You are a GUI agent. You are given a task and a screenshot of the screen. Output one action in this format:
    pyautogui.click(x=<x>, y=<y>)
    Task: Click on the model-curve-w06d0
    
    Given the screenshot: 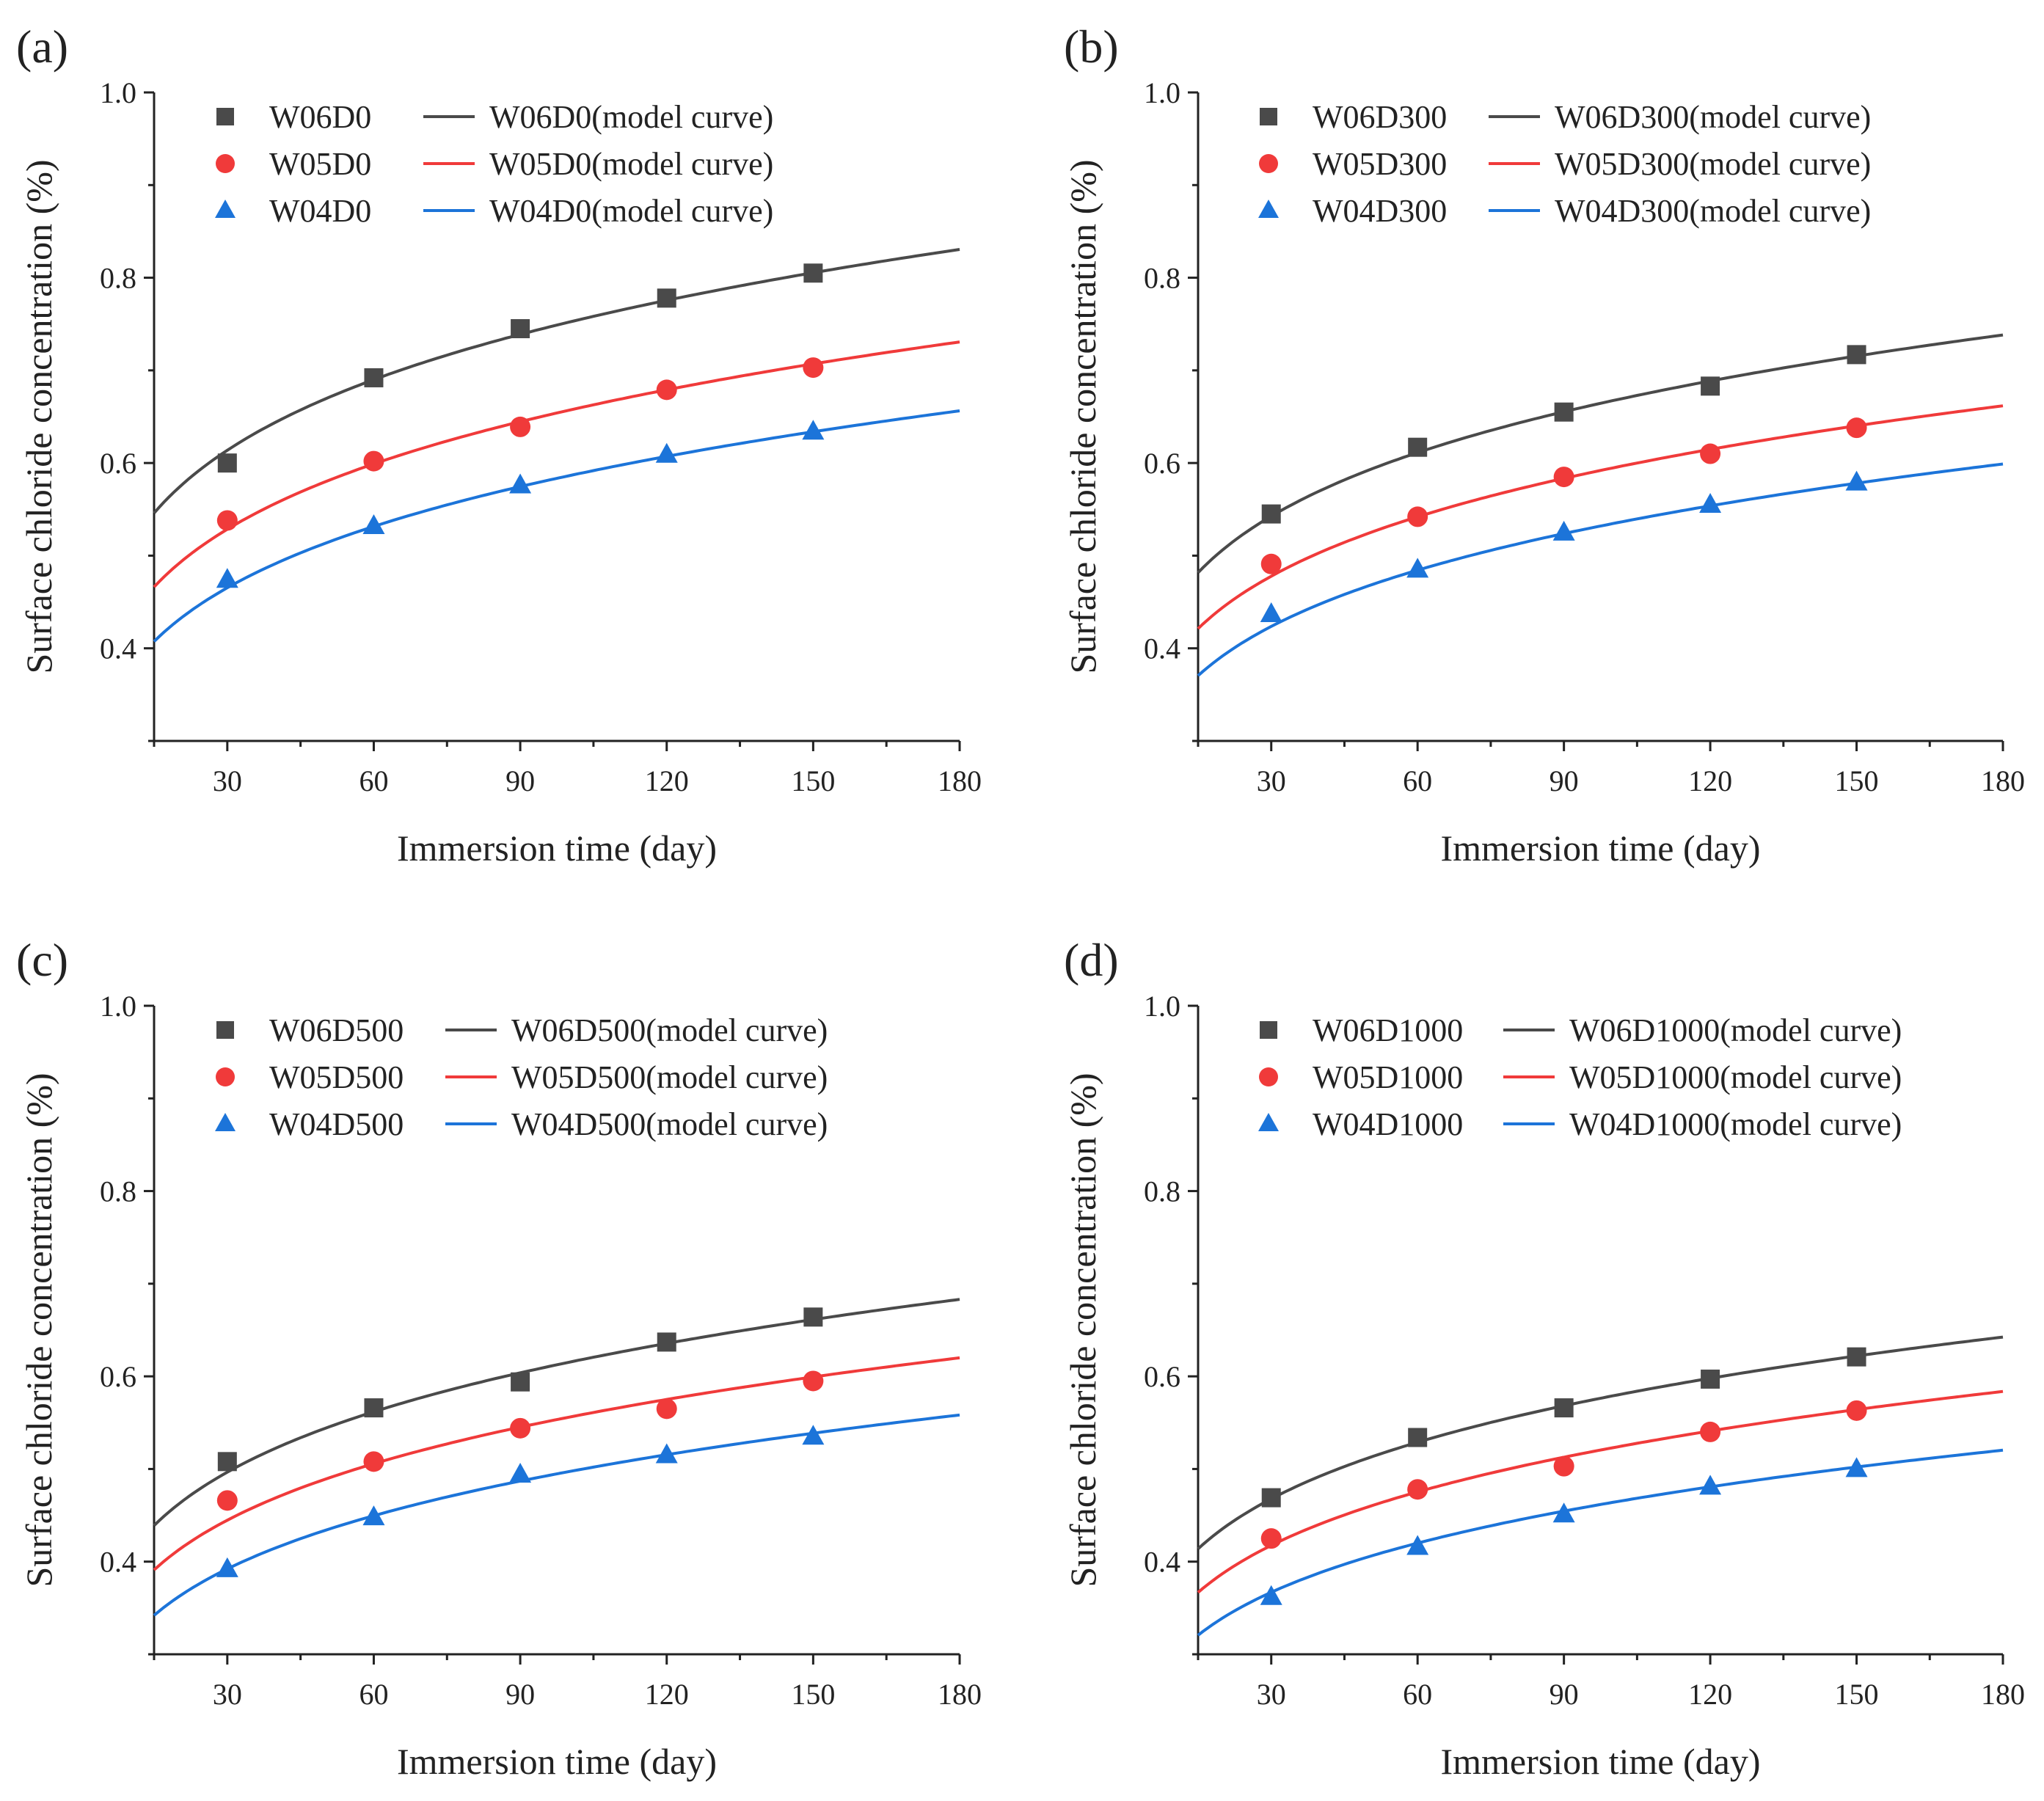 What is the action you would take?
    pyautogui.click(x=556, y=381)
    